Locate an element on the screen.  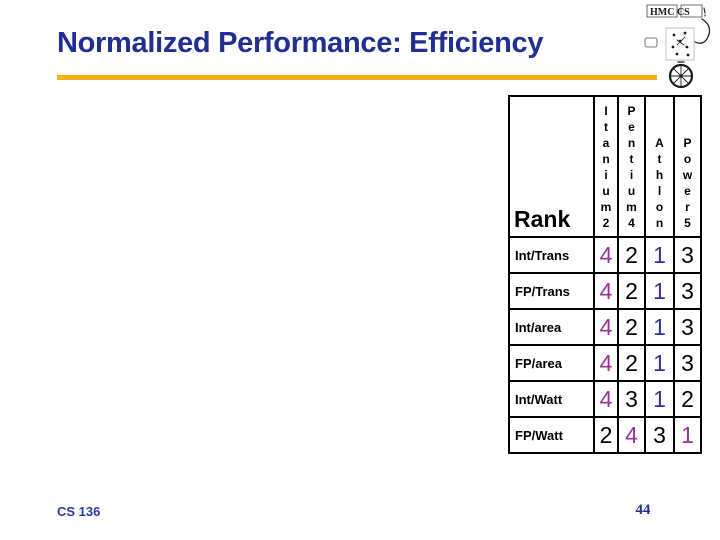
title-underline is located at coordinates (357, 77).